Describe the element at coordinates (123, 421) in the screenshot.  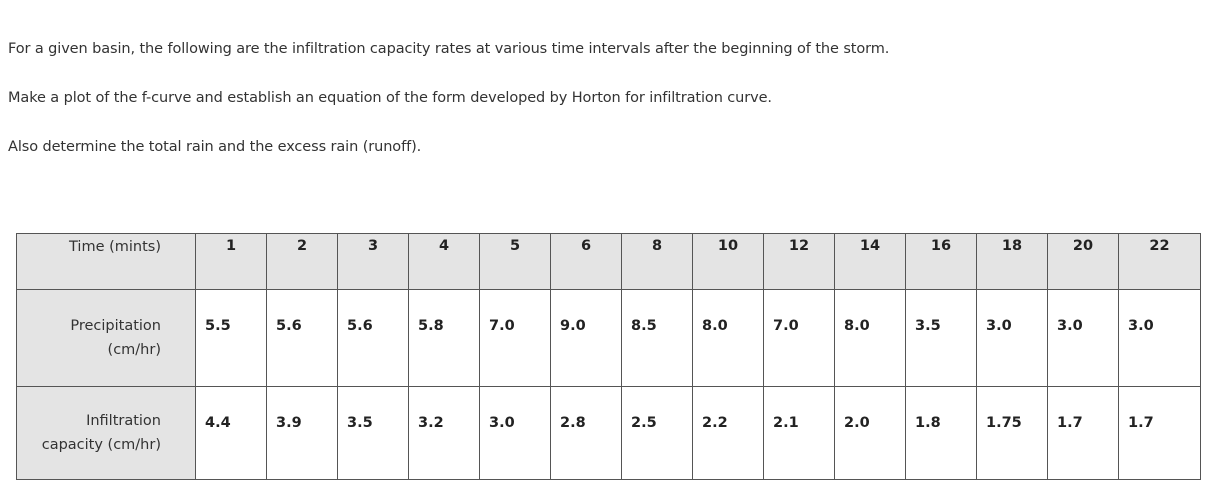
I see `row-header-line: Infiltration` at that location.